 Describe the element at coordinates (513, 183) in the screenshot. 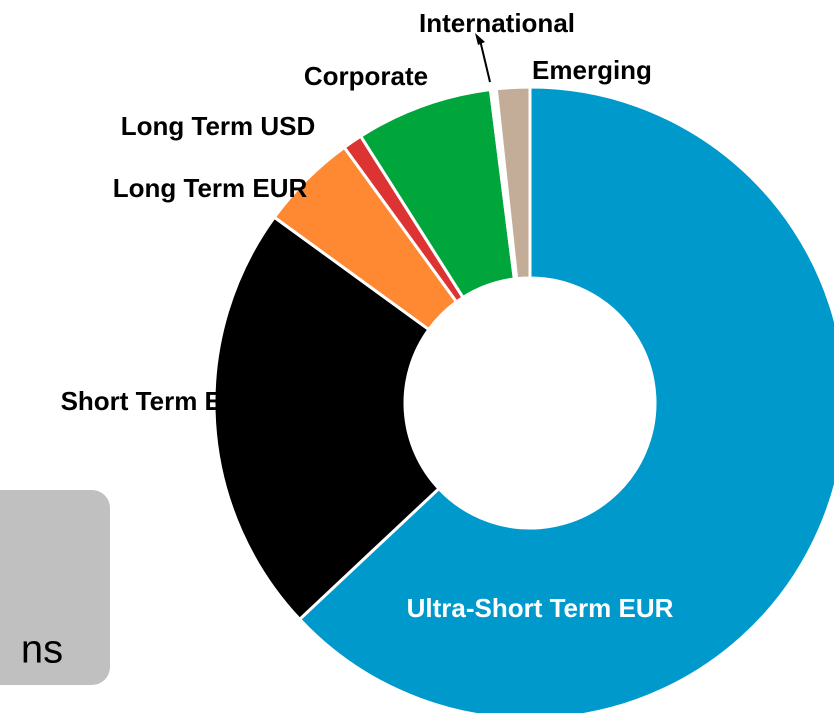

I see `donut-slice` at that location.